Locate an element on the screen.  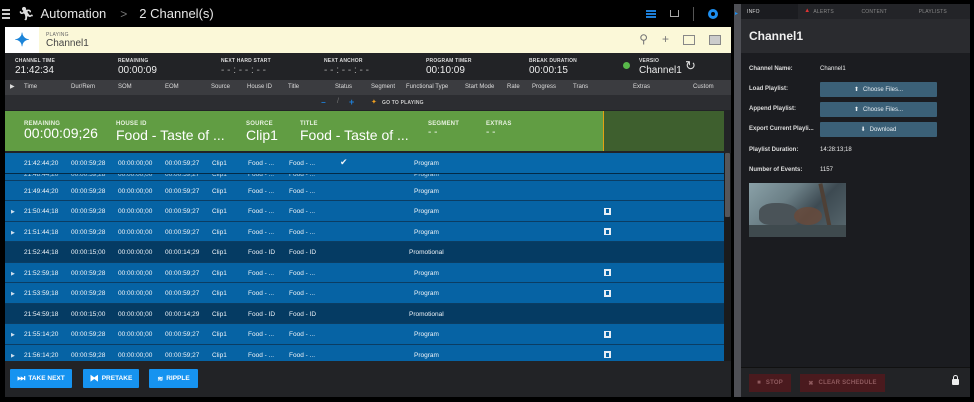
col-rate: Rate is located at coordinates (513, 87).